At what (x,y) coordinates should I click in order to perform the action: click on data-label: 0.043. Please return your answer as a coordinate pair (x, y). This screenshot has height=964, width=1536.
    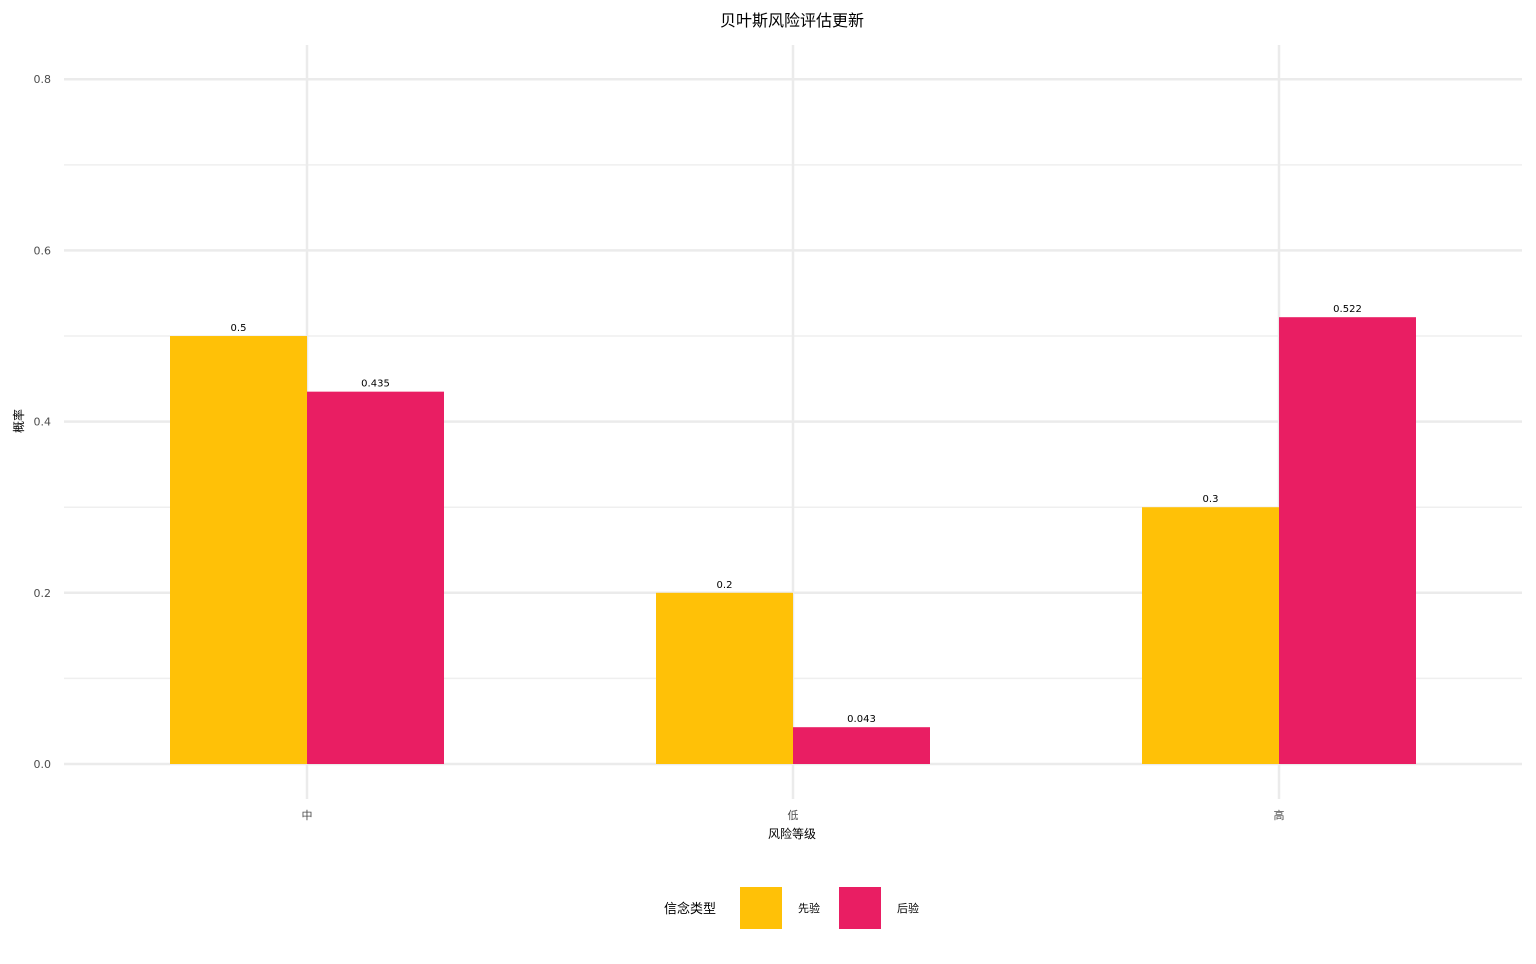
    Looking at the image, I should click on (861, 719).